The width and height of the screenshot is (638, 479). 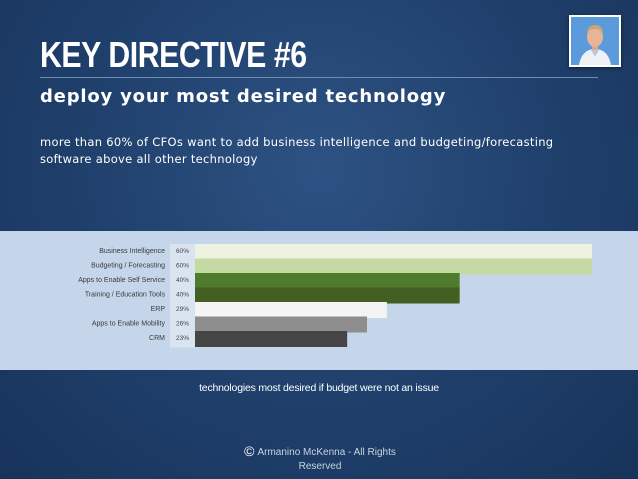 I want to click on bar-crm, so click(x=271, y=339).